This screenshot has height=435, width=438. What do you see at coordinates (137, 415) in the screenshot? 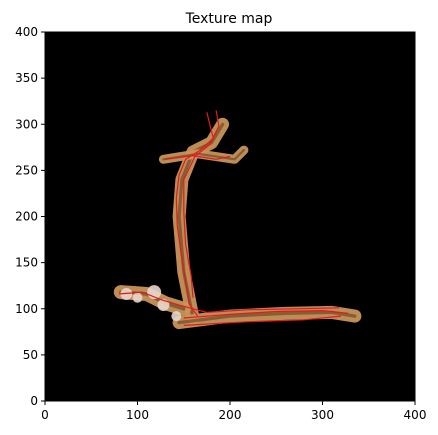
I see `x-tick-label-1: 100` at bounding box center [137, 415].